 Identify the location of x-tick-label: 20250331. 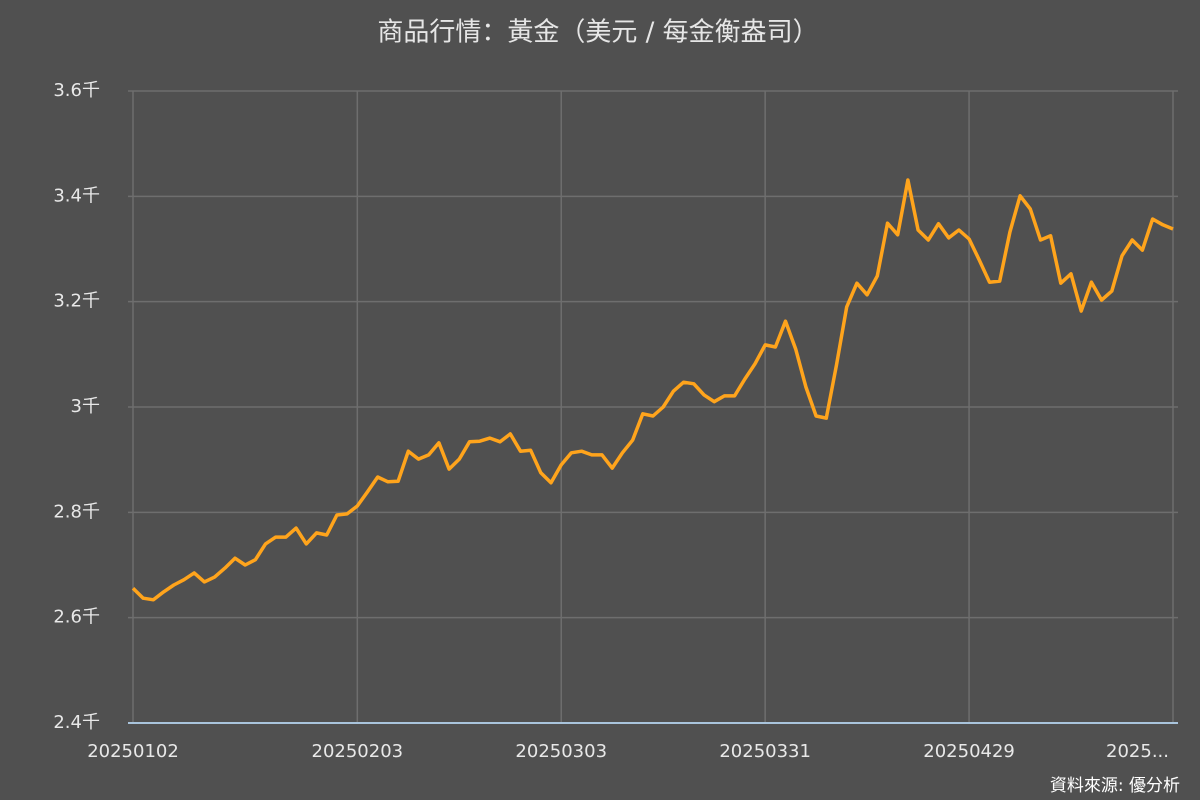
(765, 751).